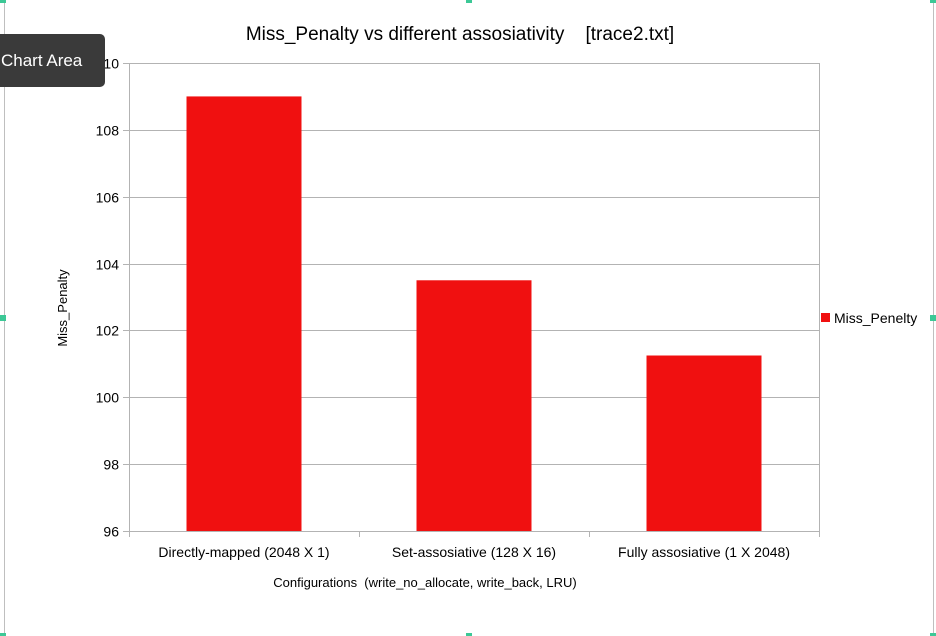 Image resolution: width=936 pixels, height=636 pixels. What do you see at coordinates (108, 265) in the screenshot?
I see `y-tick-label: 104` at bounding box center [108, 265].